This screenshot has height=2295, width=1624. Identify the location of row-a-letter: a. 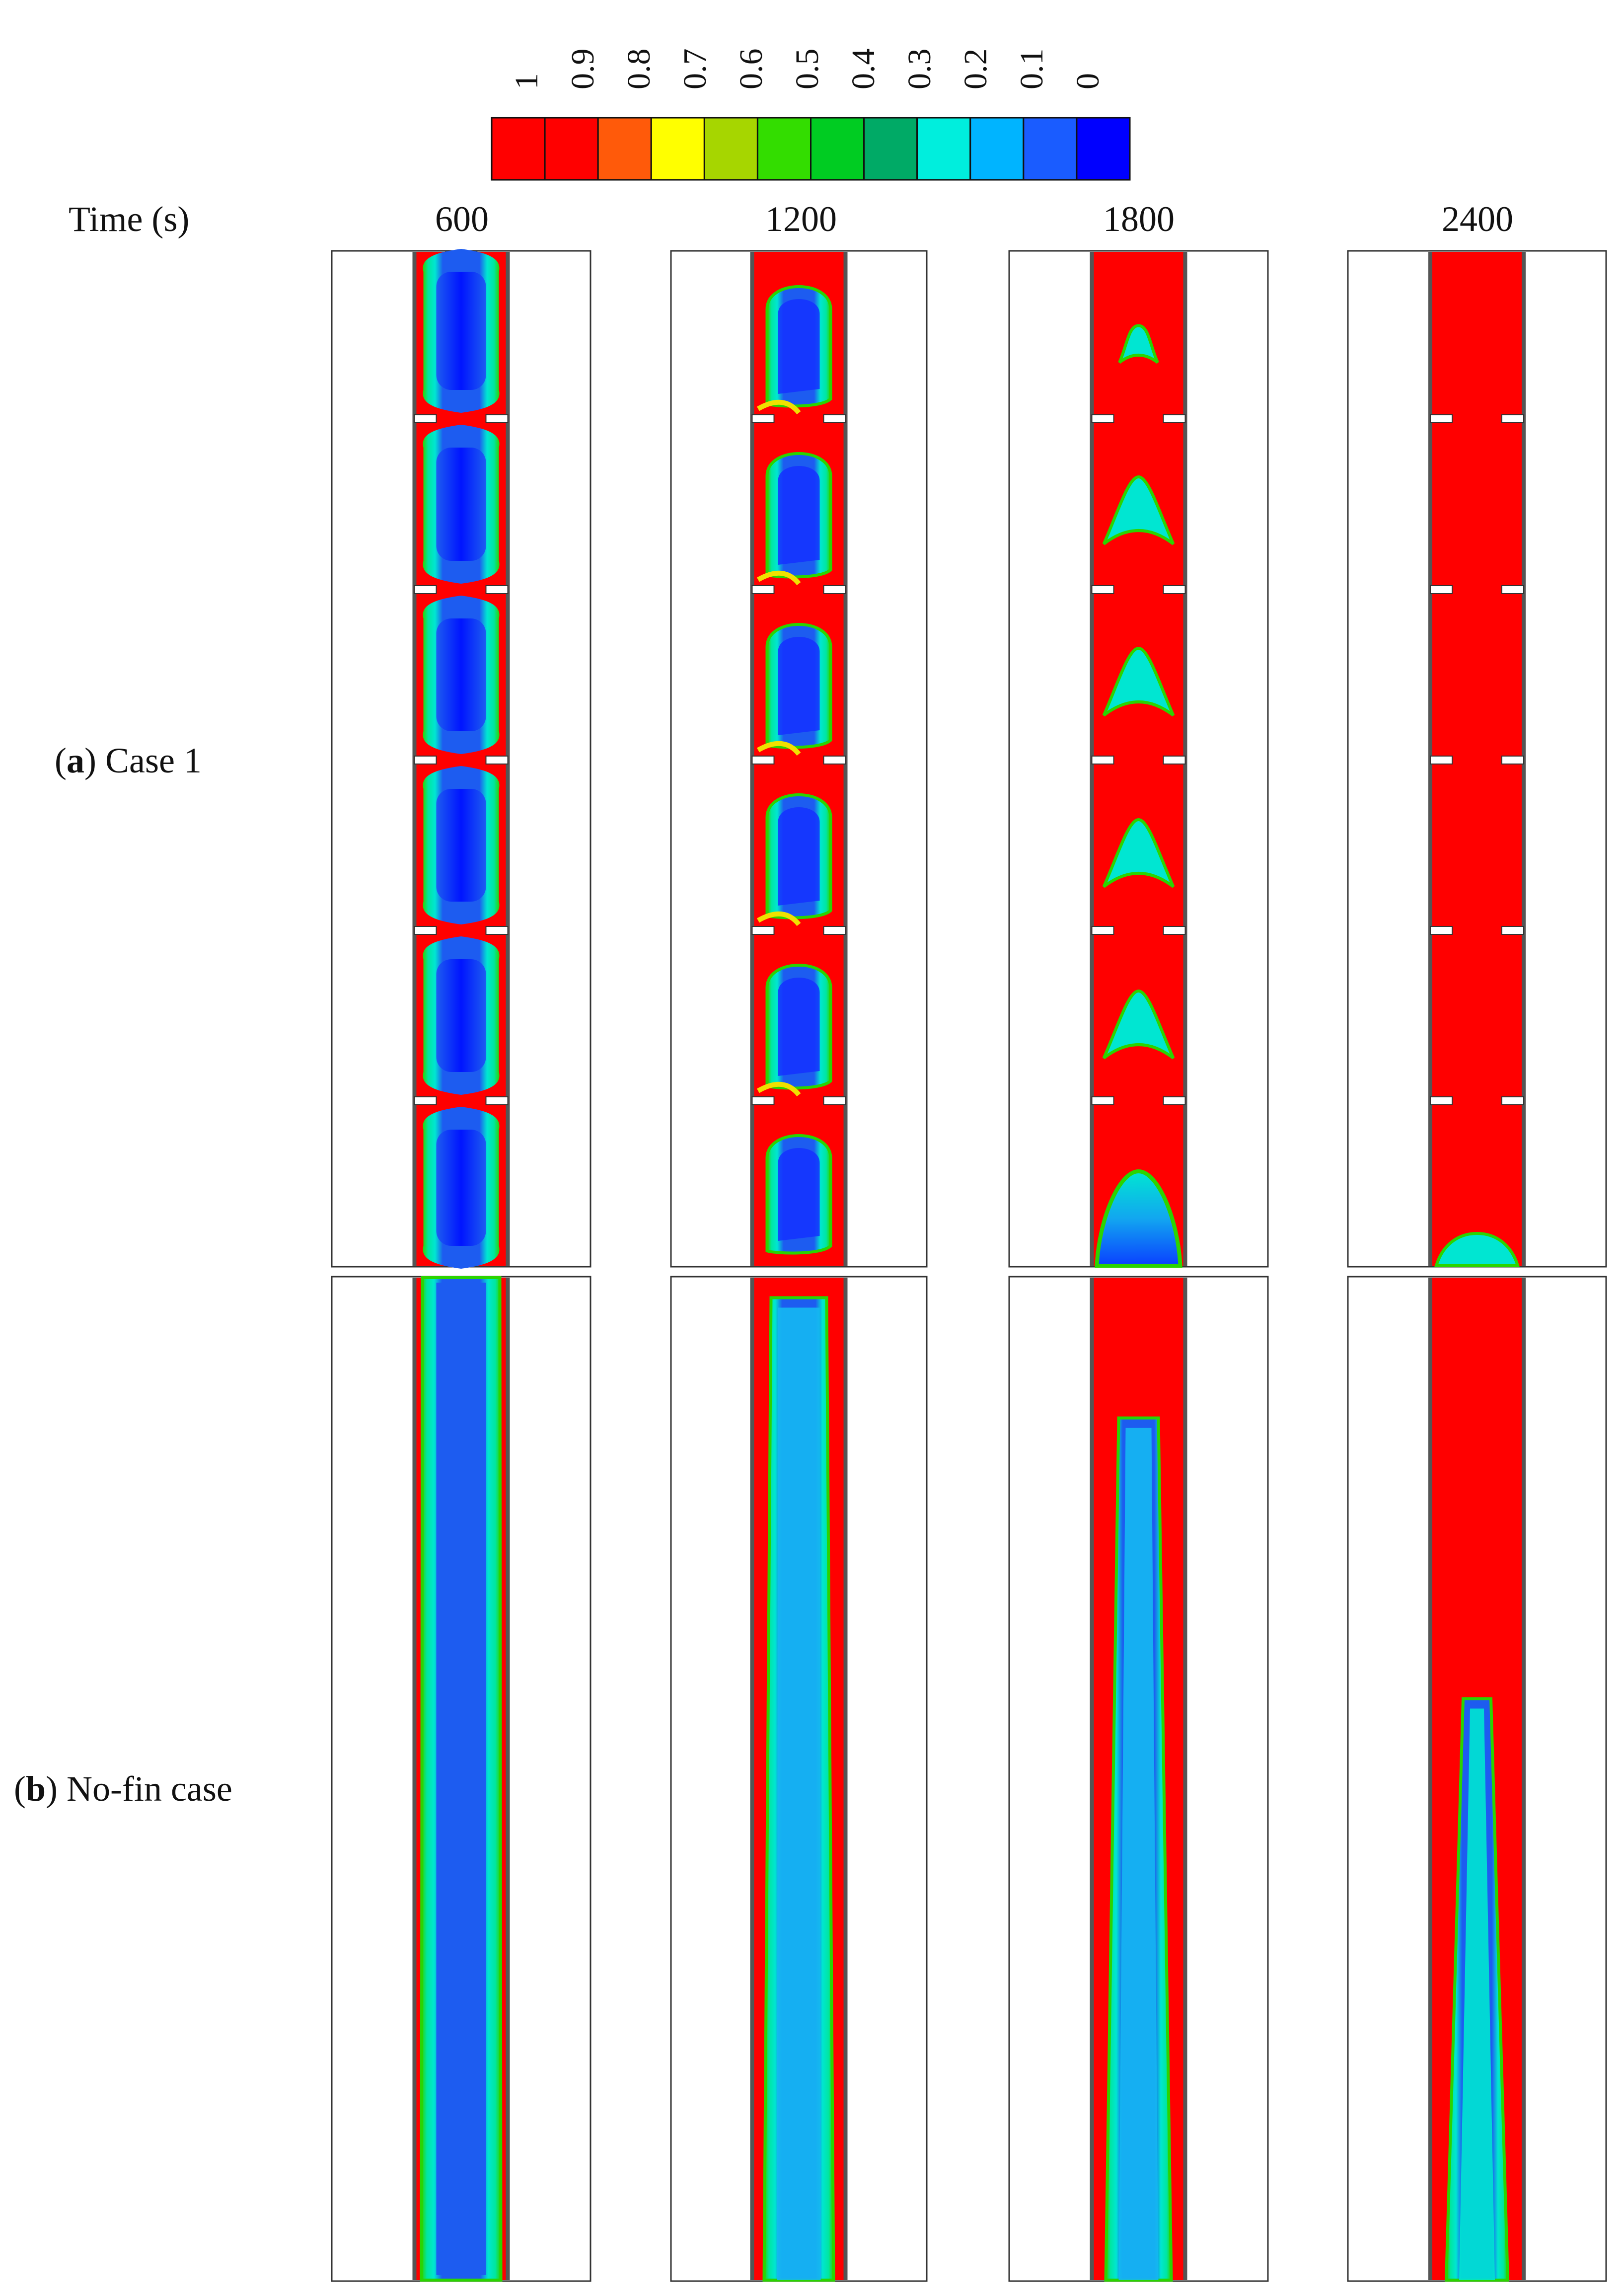
(75, 761).